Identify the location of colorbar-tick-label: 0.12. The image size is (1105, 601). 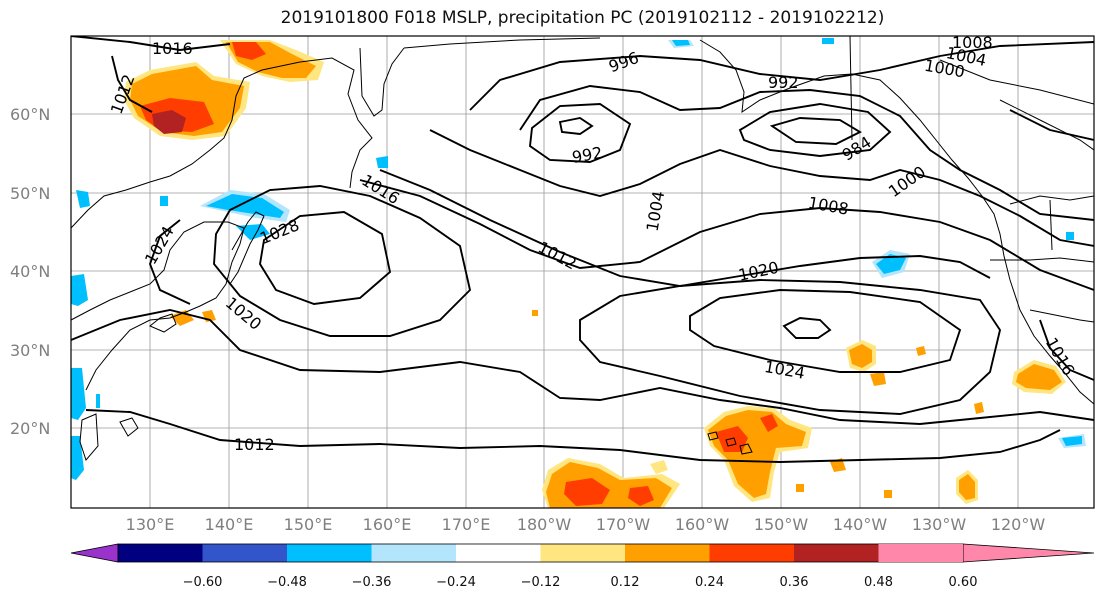
(625, 582).